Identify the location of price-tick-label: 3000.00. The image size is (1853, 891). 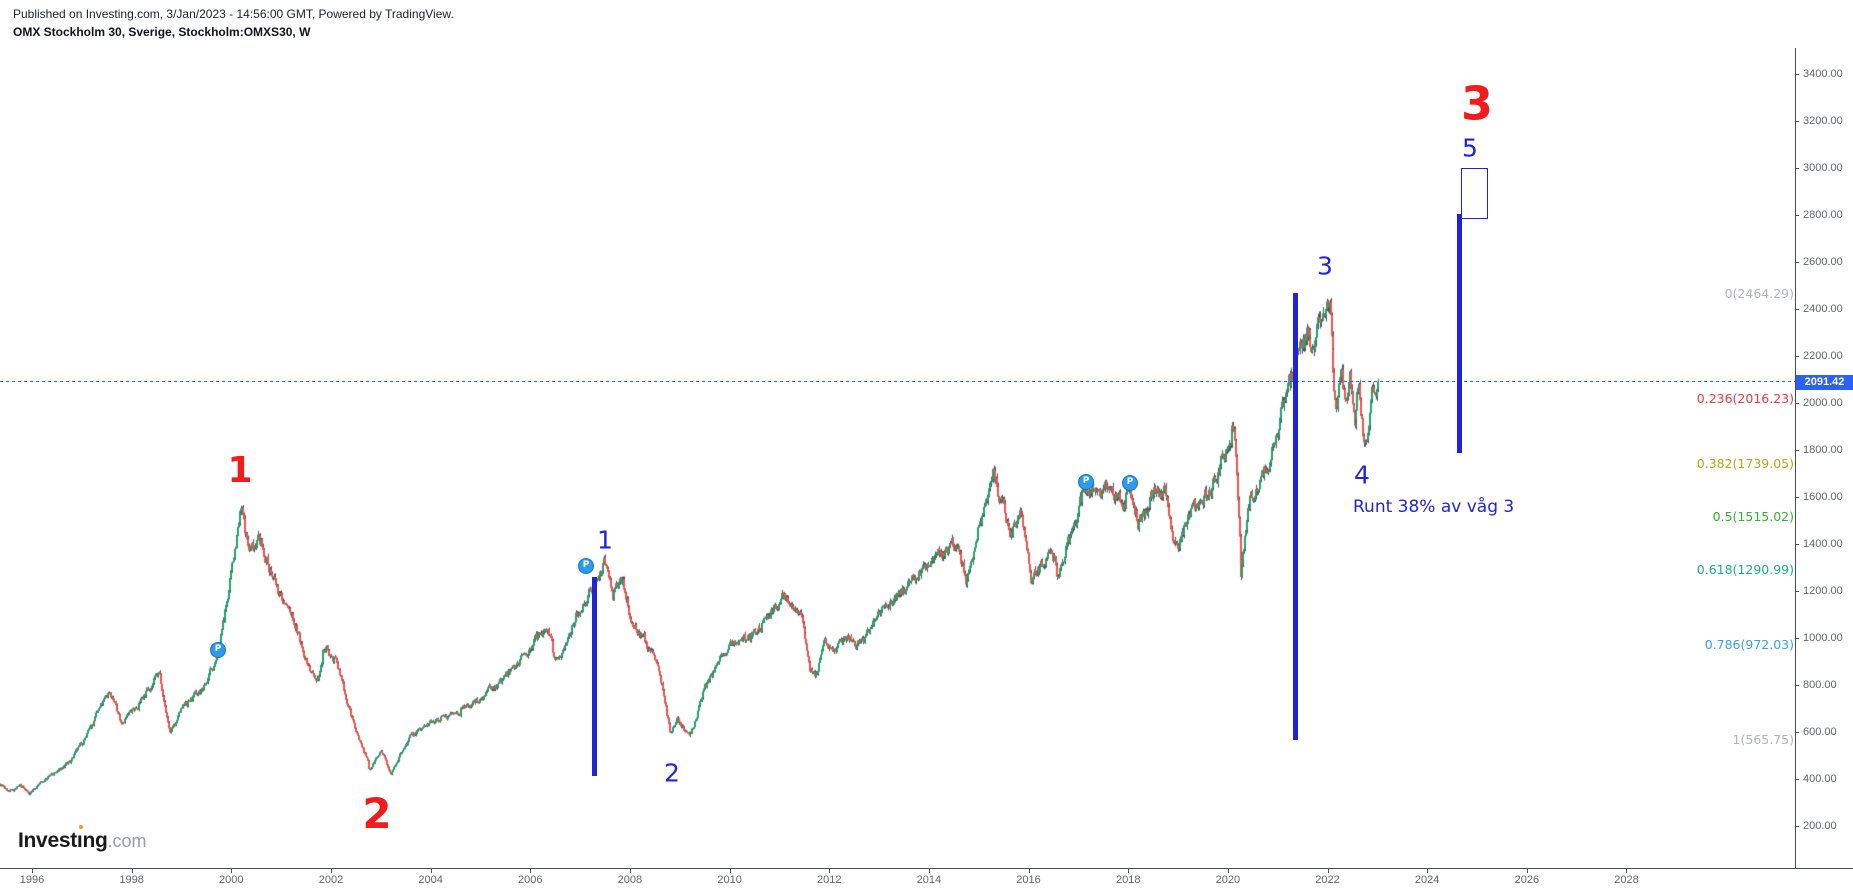
(1823, 168).